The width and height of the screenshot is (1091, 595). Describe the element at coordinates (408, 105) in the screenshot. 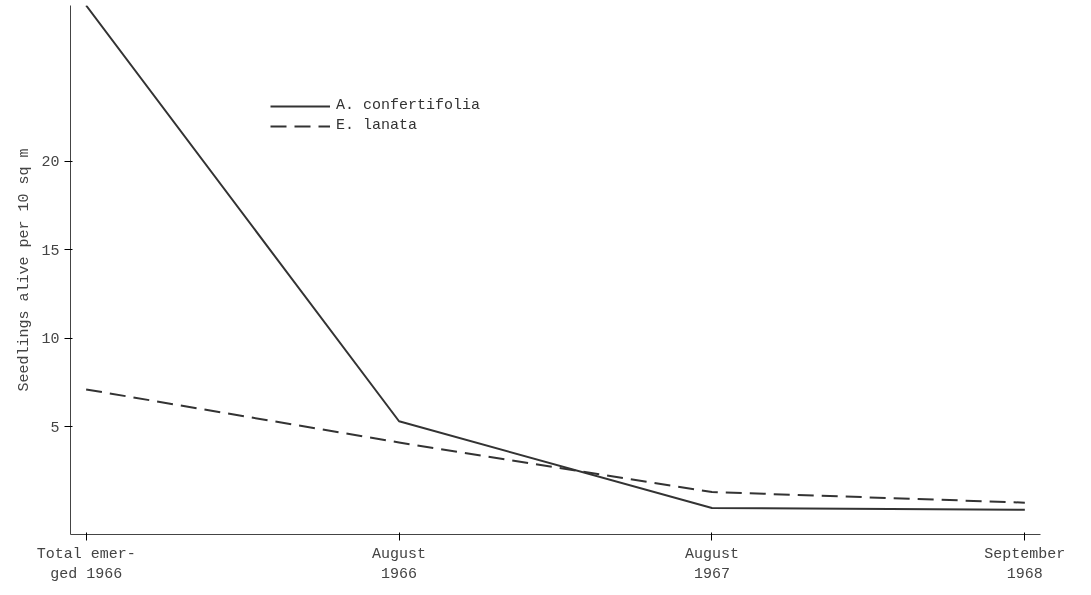

I see `legend-label: A. confertifolia` at that location.